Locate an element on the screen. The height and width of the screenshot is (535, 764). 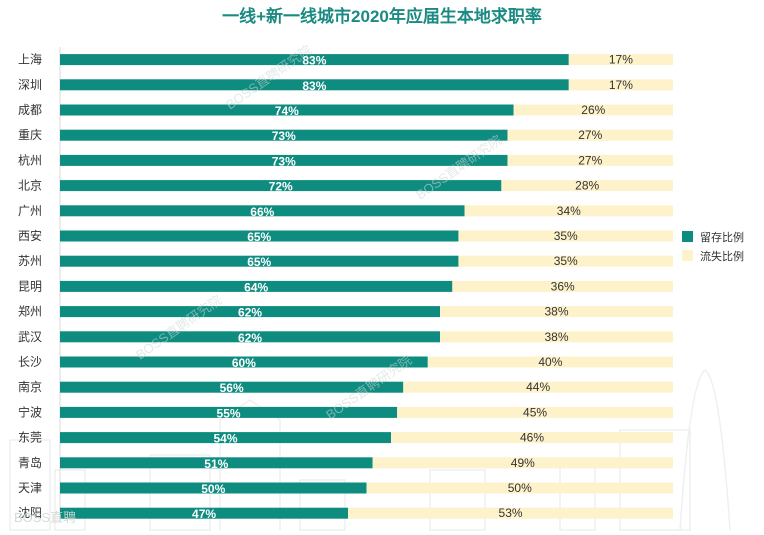
data-label-outflow: 34% is located at coordinates (569, 211).